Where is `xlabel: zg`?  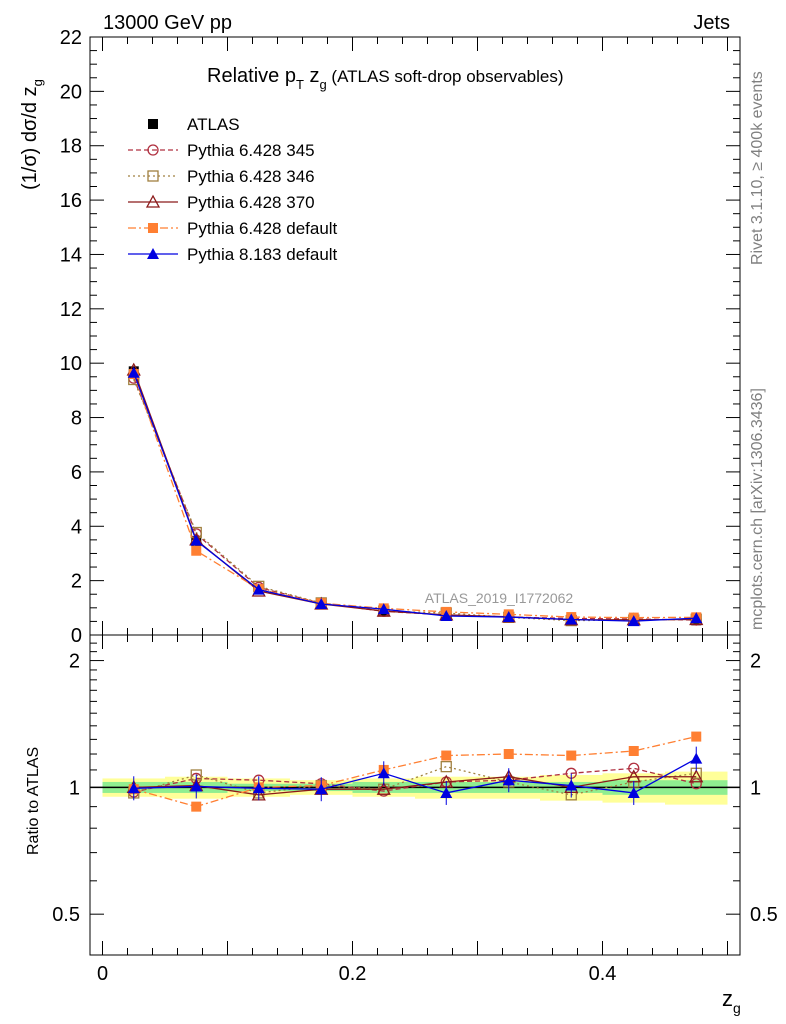 xlabel: zg is located at coordinates (731, 1001).